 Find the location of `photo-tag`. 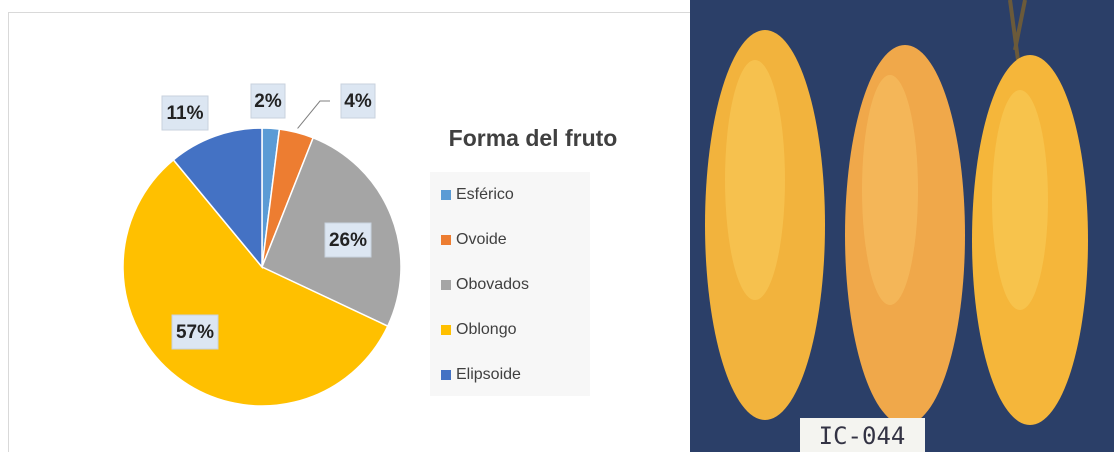

photo-tag is located at coordinates (862, 435).